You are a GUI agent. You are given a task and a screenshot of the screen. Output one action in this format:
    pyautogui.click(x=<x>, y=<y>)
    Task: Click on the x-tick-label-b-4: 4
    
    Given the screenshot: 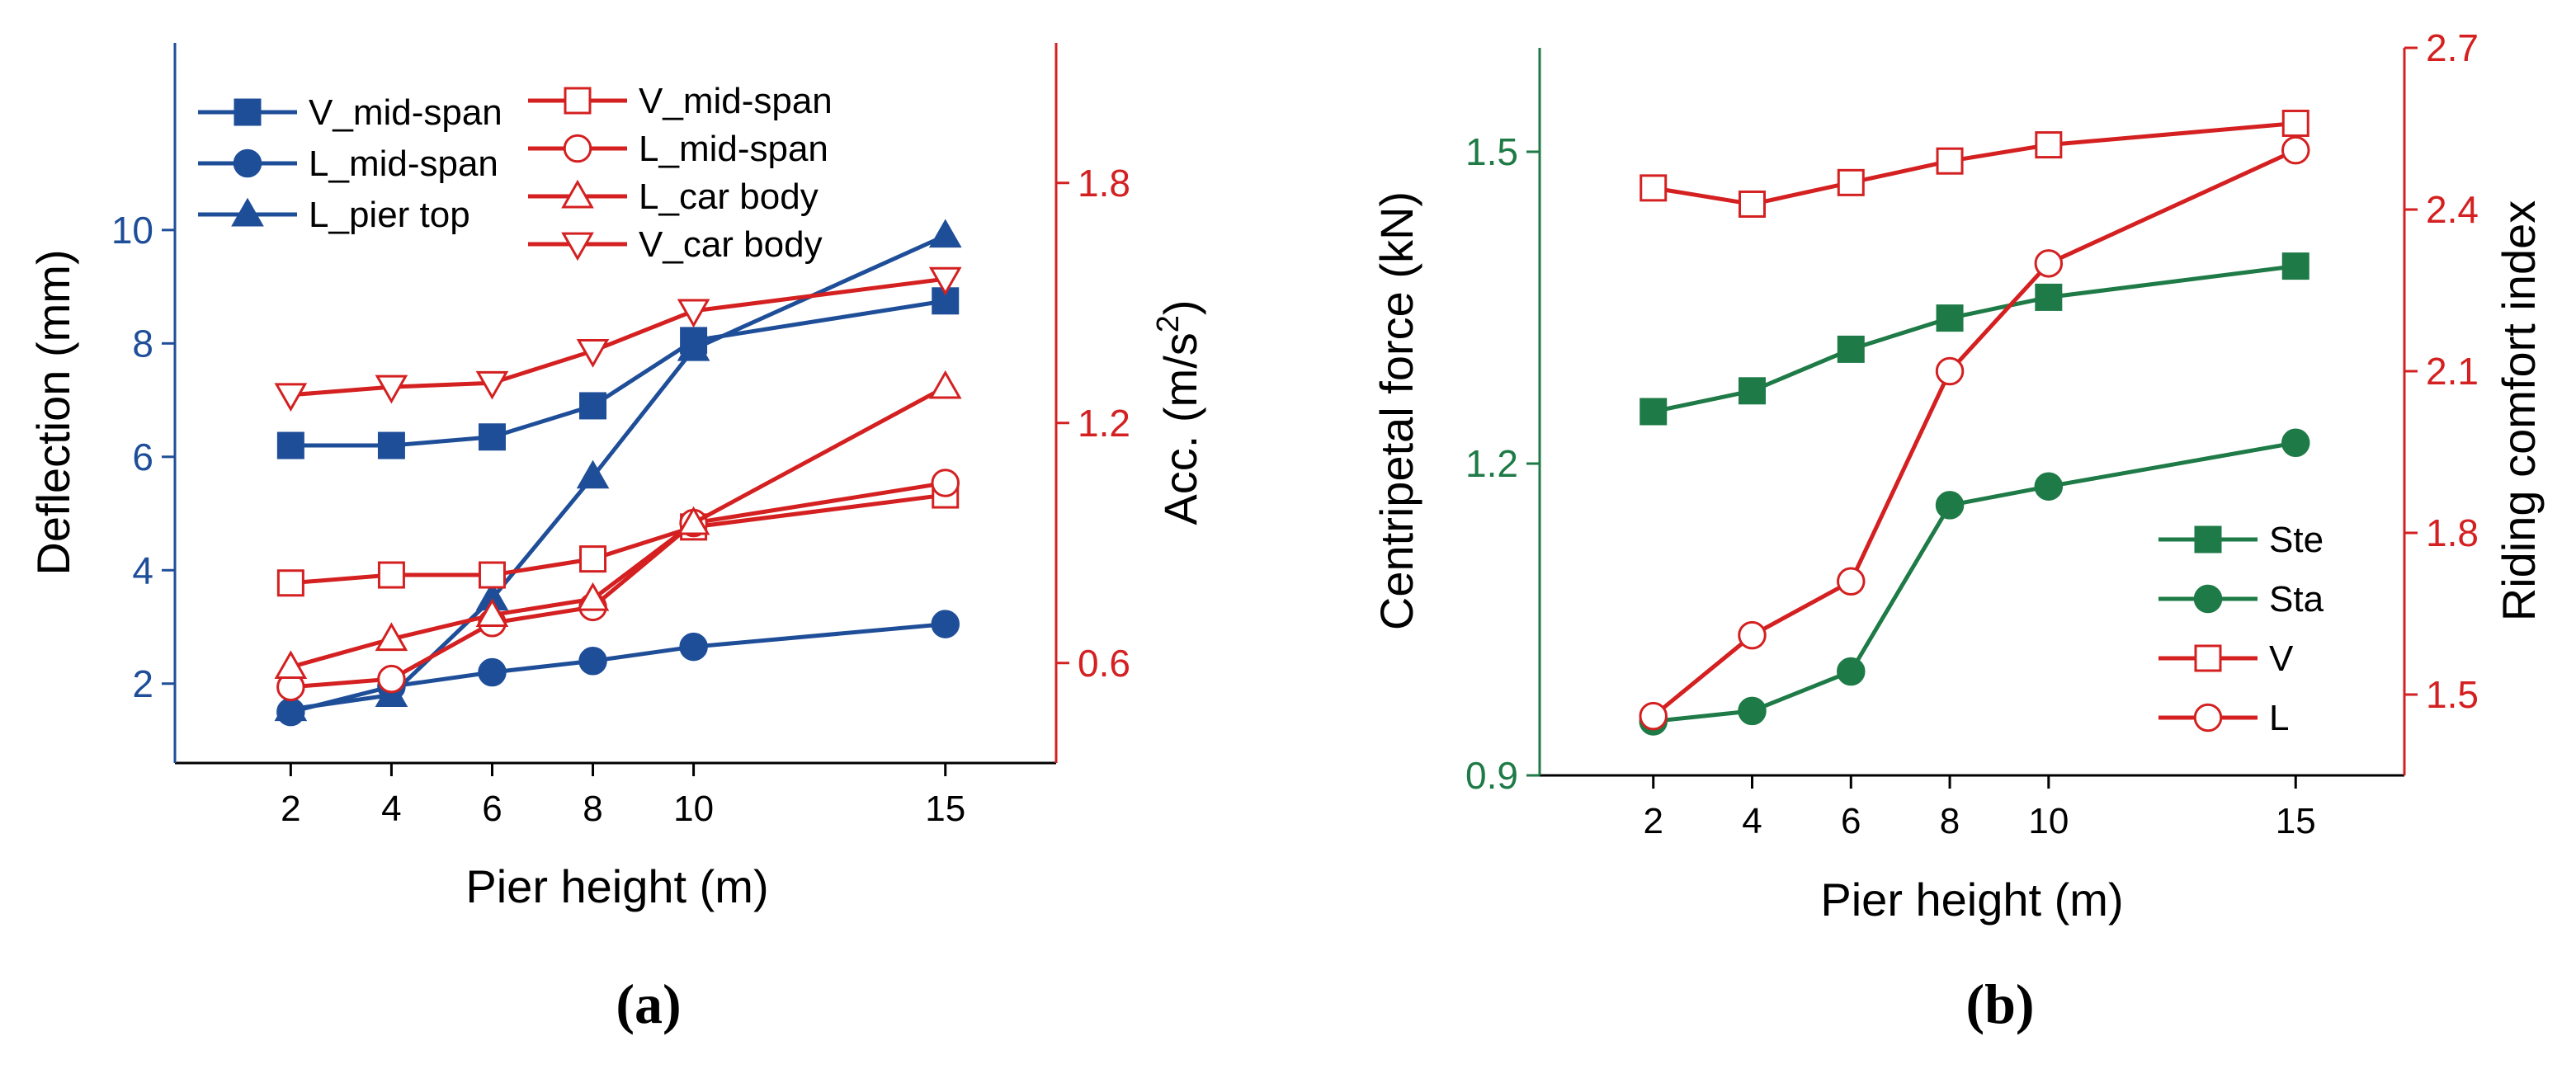 What is the action you would take?
    pyautogui.click(x=1752, y=821)
    